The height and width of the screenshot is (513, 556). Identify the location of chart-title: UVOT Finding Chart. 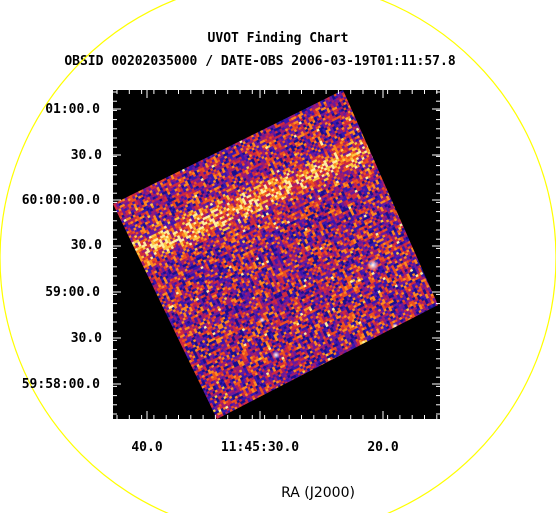
(278, 38).